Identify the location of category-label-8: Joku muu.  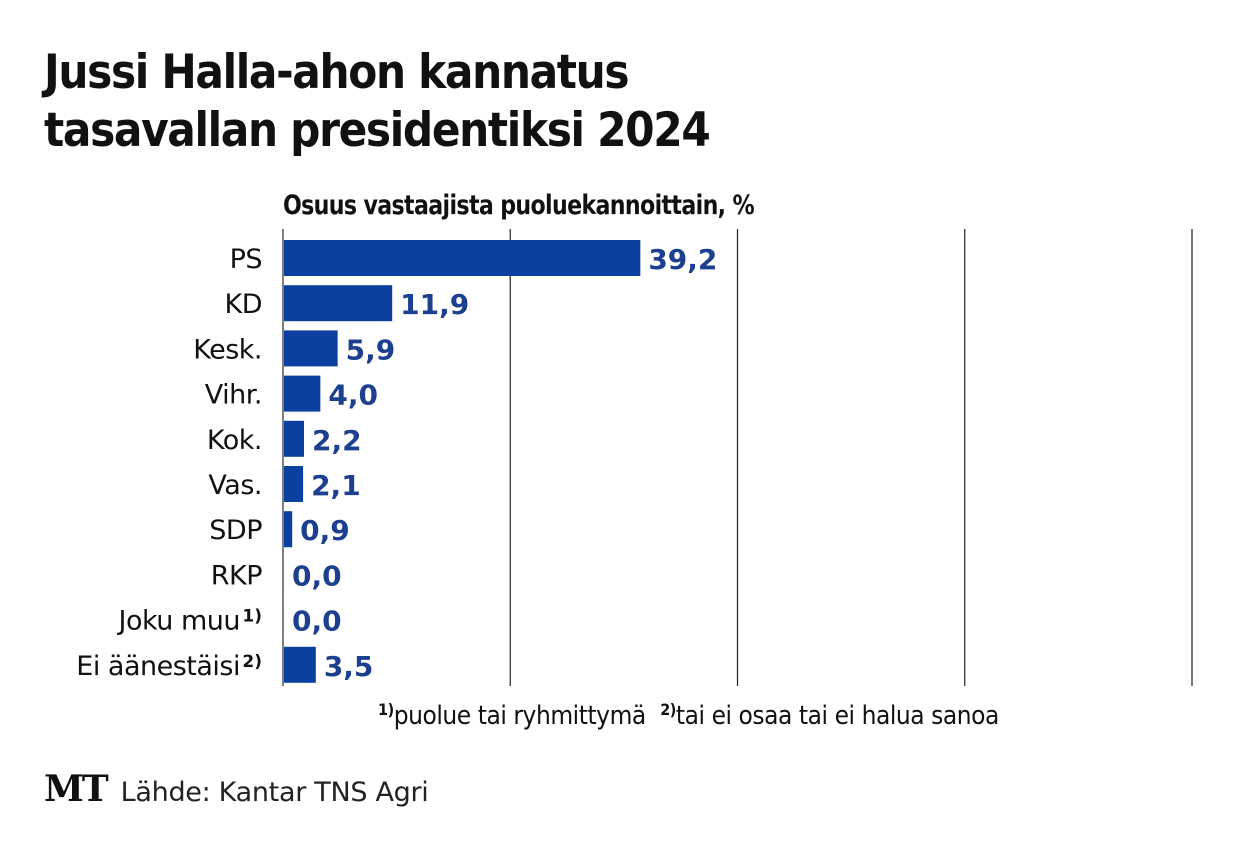
(178, 621).